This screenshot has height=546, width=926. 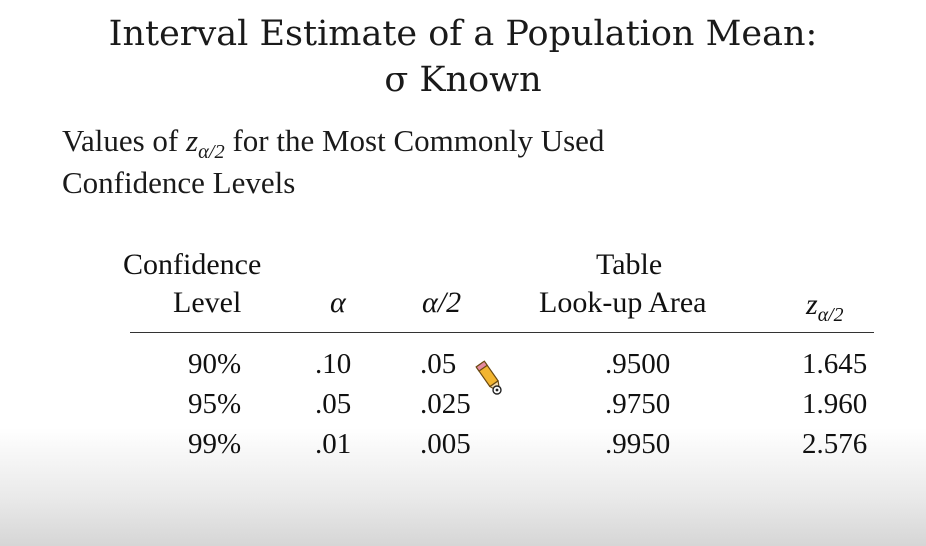 What do you see at coordinates (812, 304) in the screenshot?
I see `header-z-symbol: z` at bounding box center [812, 304].